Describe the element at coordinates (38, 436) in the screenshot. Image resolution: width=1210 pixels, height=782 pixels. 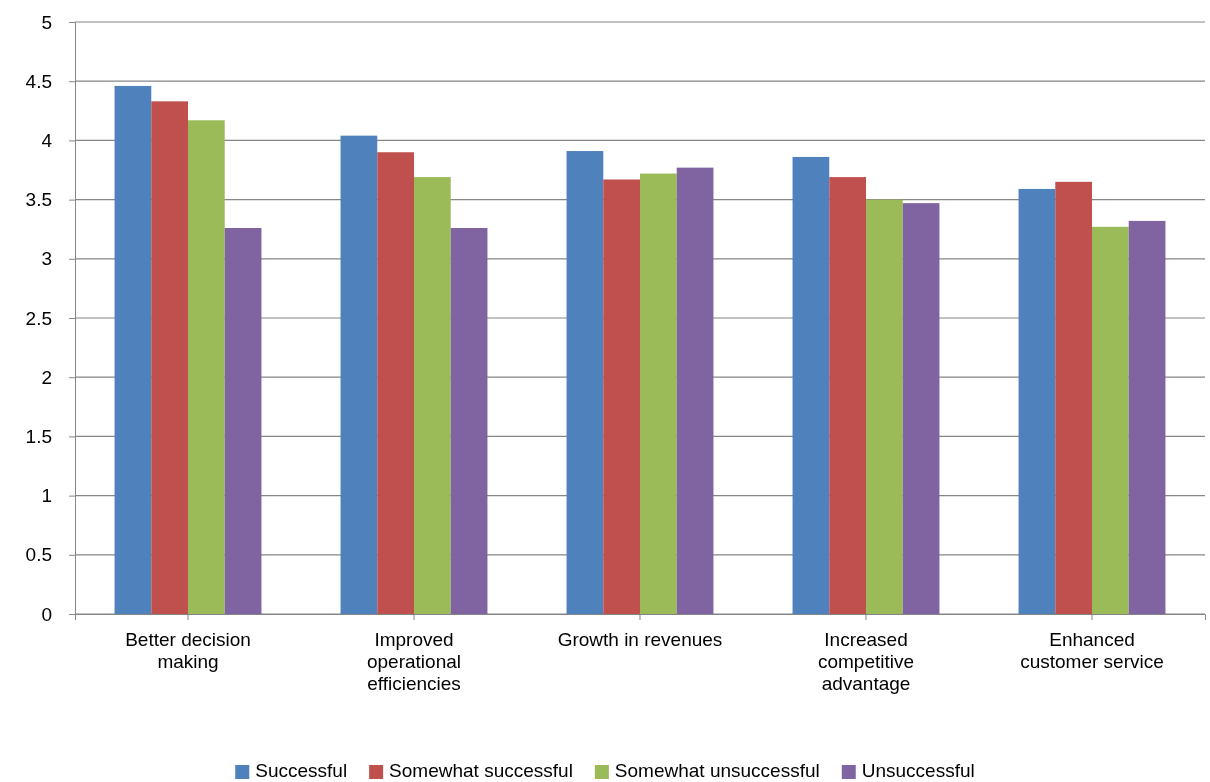
I see `y-tick-label: 1.5` at that location.